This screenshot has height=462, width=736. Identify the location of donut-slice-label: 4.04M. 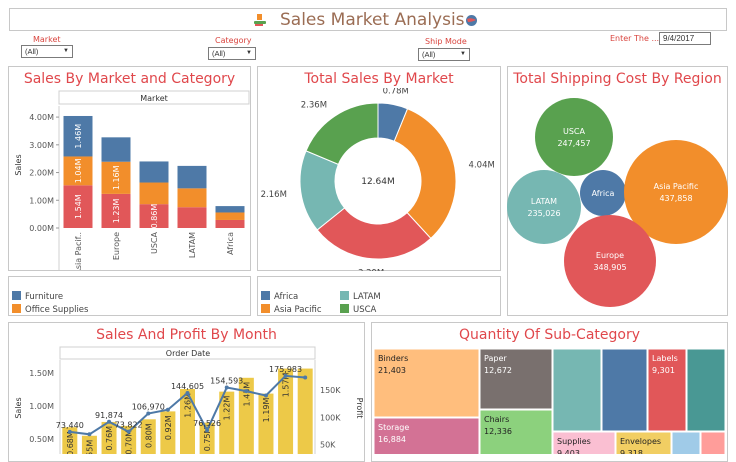
(482, 166).